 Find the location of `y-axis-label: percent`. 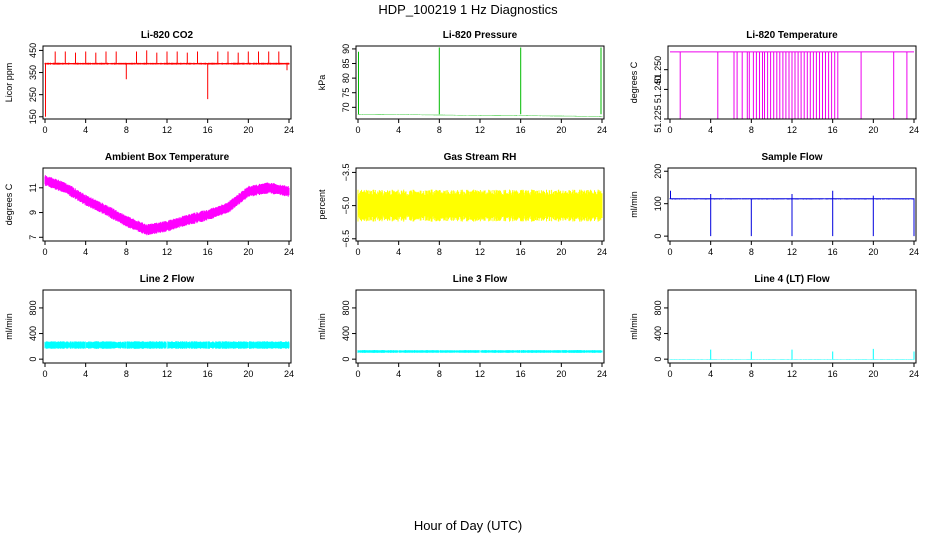

y-axis-label: percent is located at coordinates (322, 204).